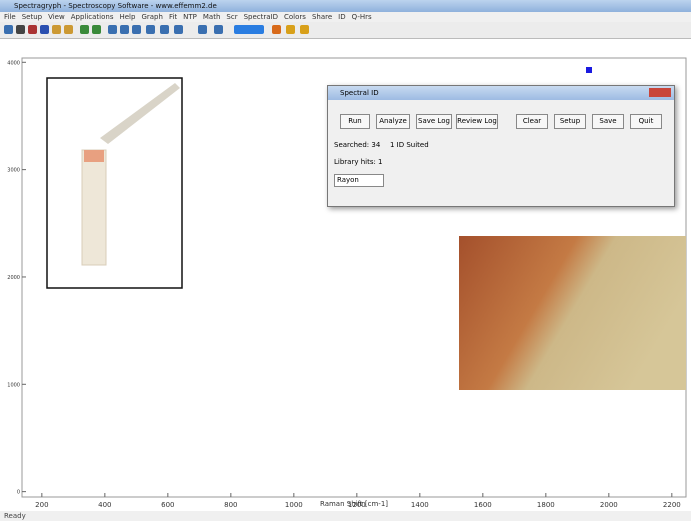 Image resolution: width=691 pixels, height=521 pixels. Describe the element at coordinates (532, 121) in the screenshot. I see `dialog-button: Clear` at that location.